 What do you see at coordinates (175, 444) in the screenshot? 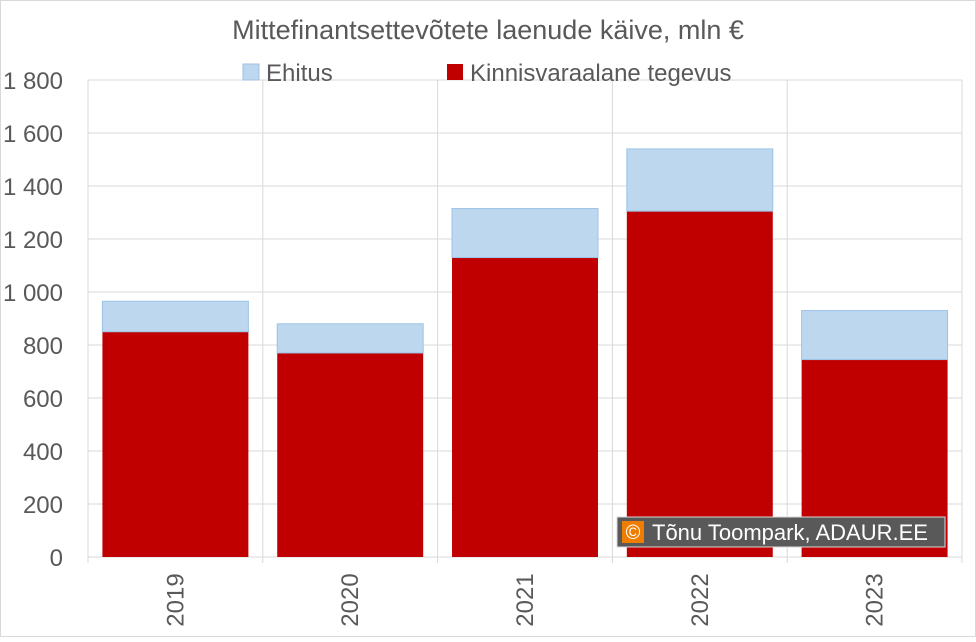
I see `bar-kinnisvara-2019` at bounding box center [175, 444].